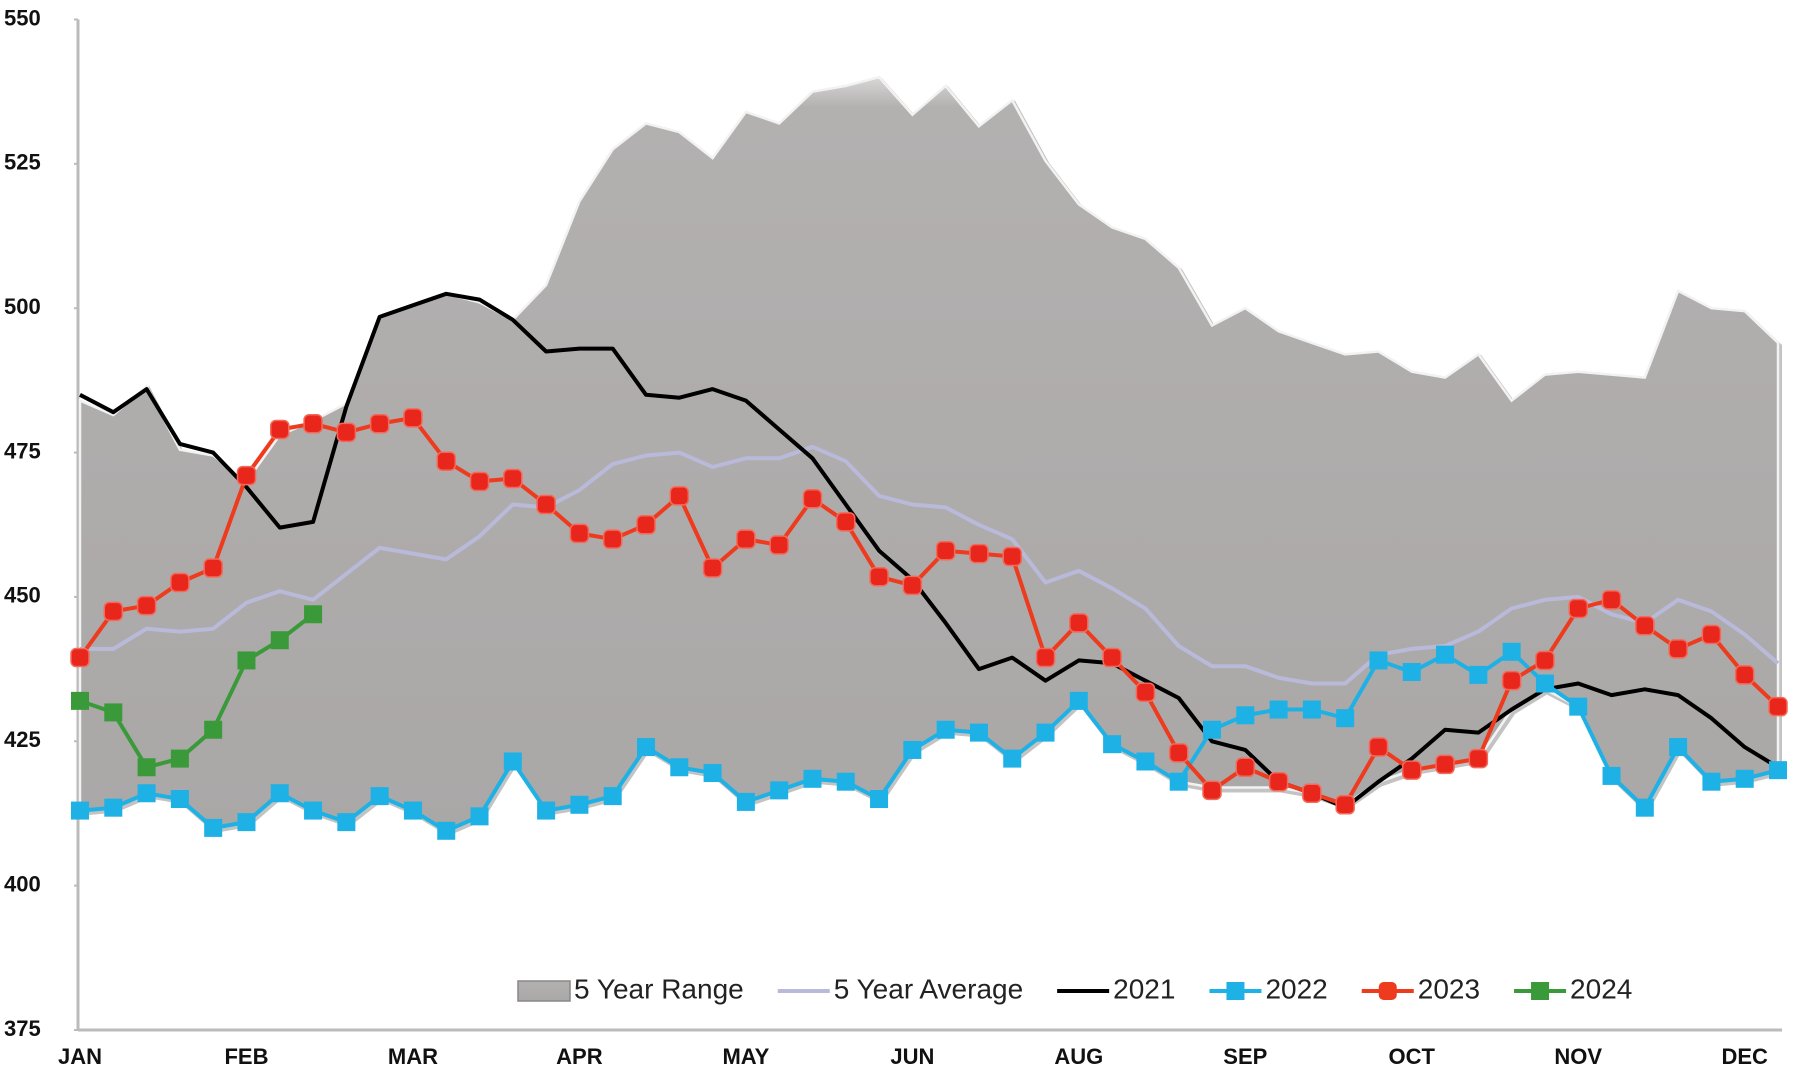  I want to click on legend-swatch, so click(544, 991).